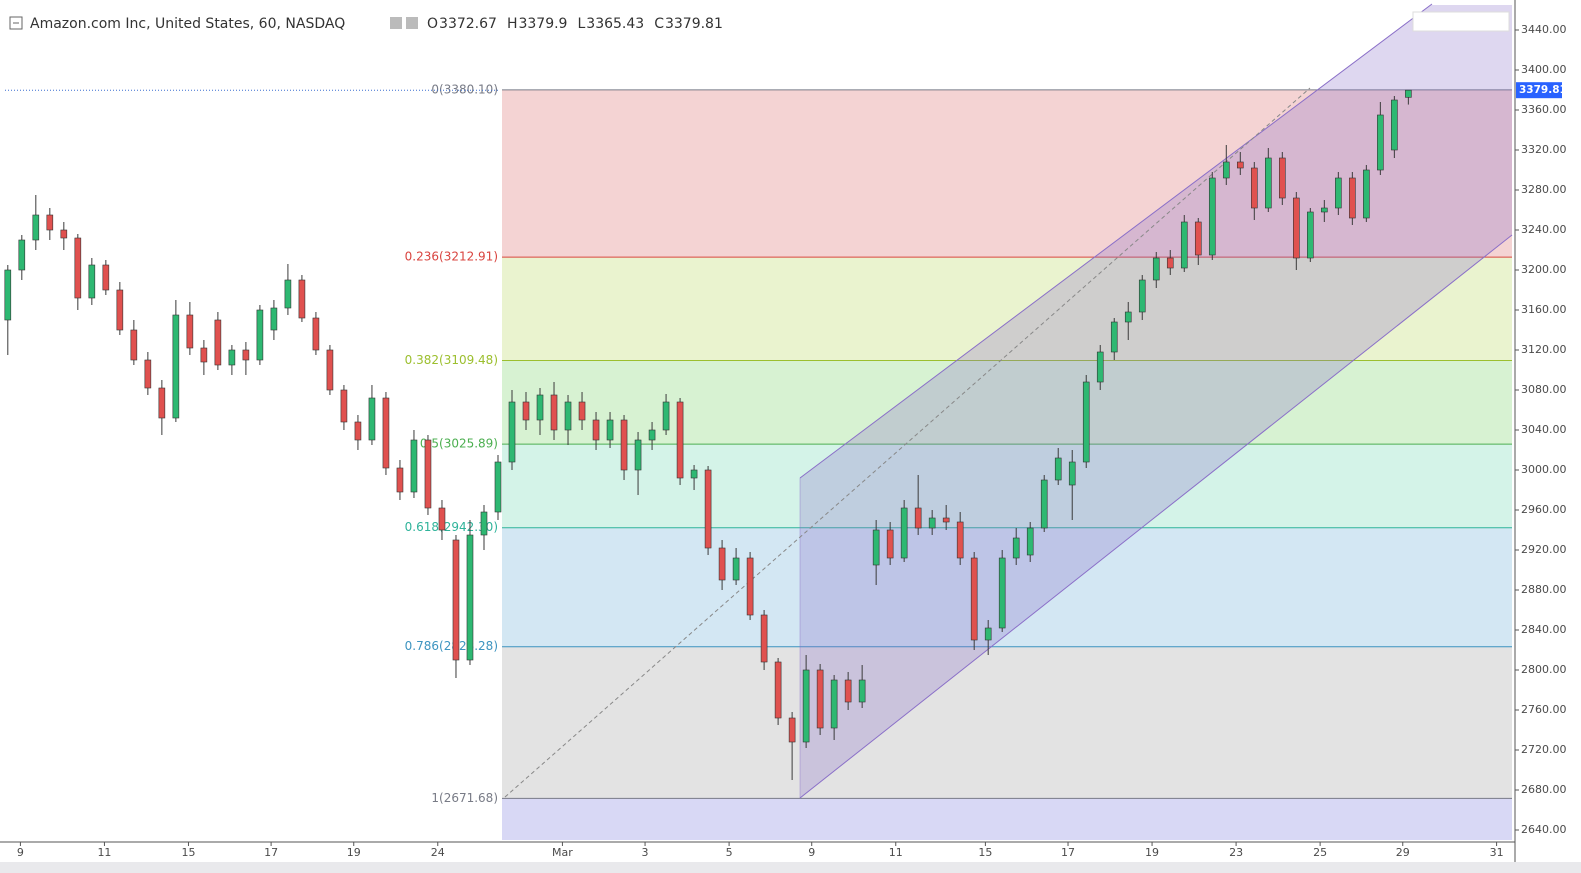  What do you see at coordinates (1544, 69) in the screenshot?
I see `y-tick-label: 3400.00` at bounding box center [1544, 69].